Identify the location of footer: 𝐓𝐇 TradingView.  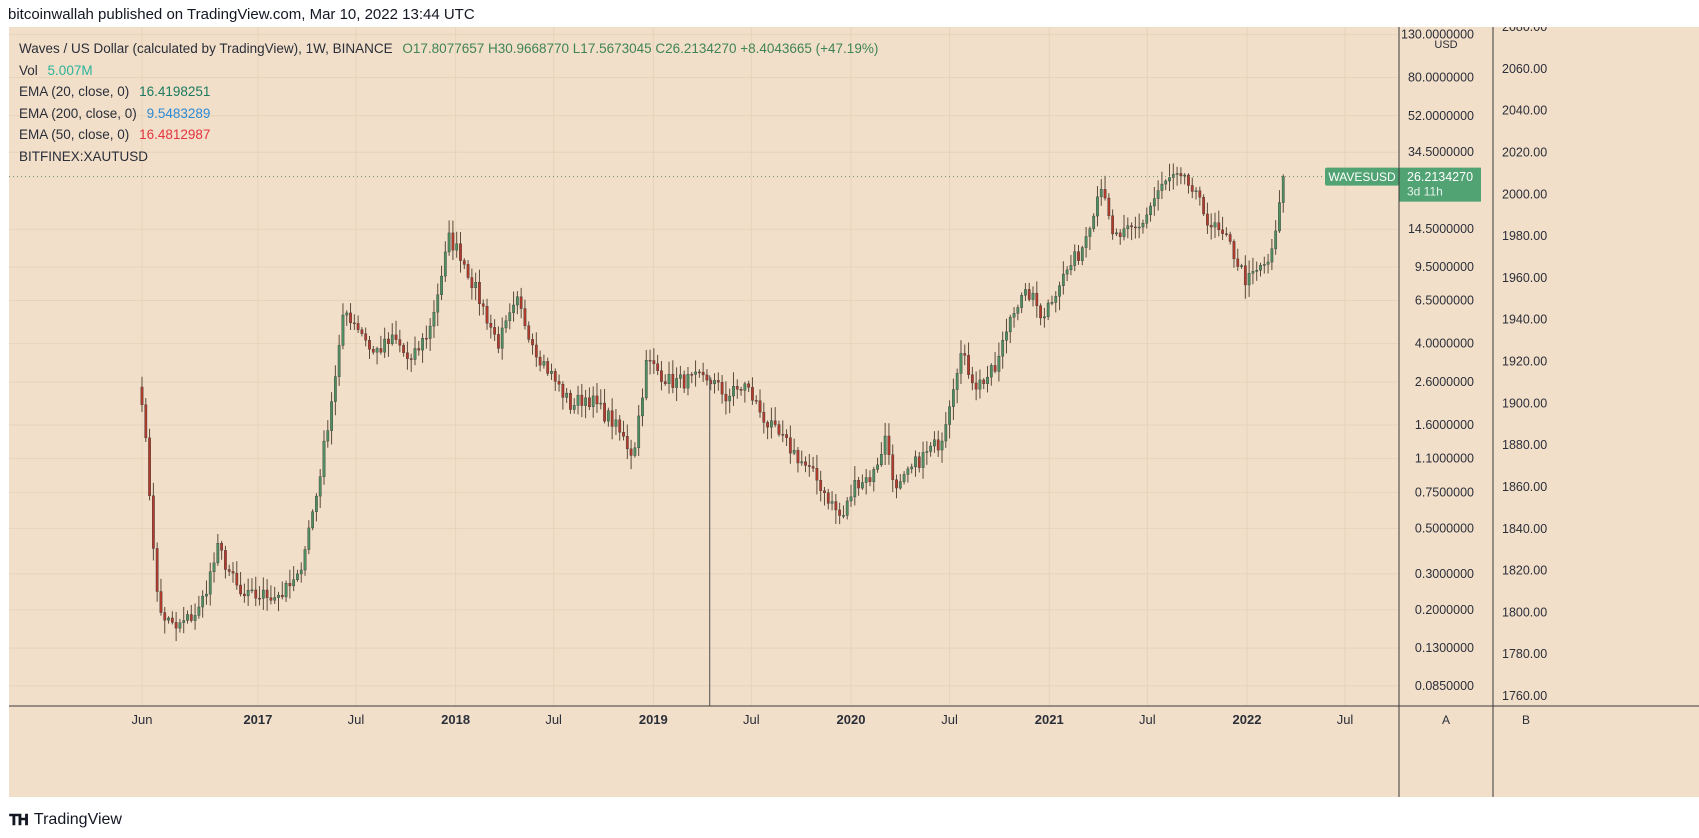
(65, 820).